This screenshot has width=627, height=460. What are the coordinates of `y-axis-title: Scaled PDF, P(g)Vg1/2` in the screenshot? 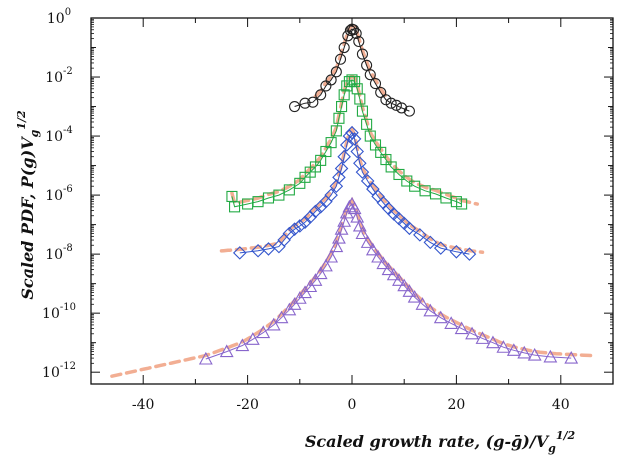 It's located at (28, 205).